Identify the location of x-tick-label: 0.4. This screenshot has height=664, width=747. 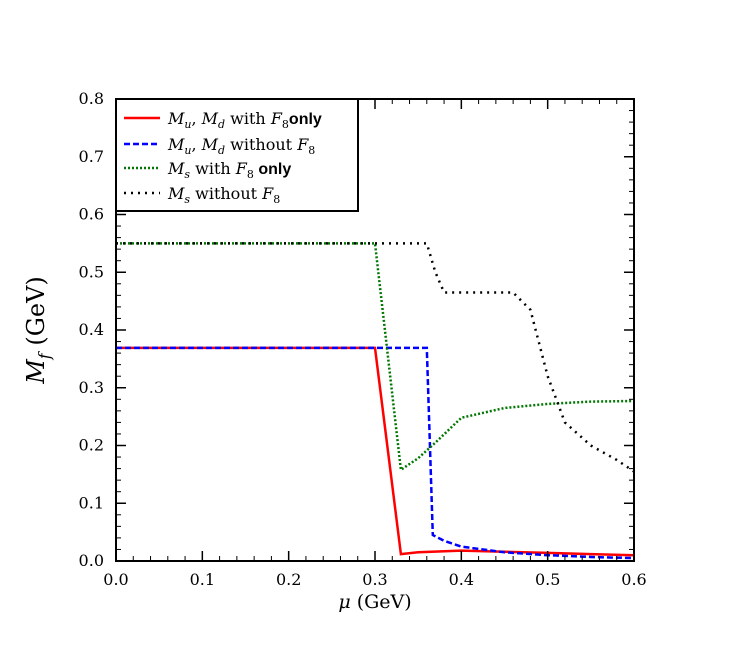
(461, 579).